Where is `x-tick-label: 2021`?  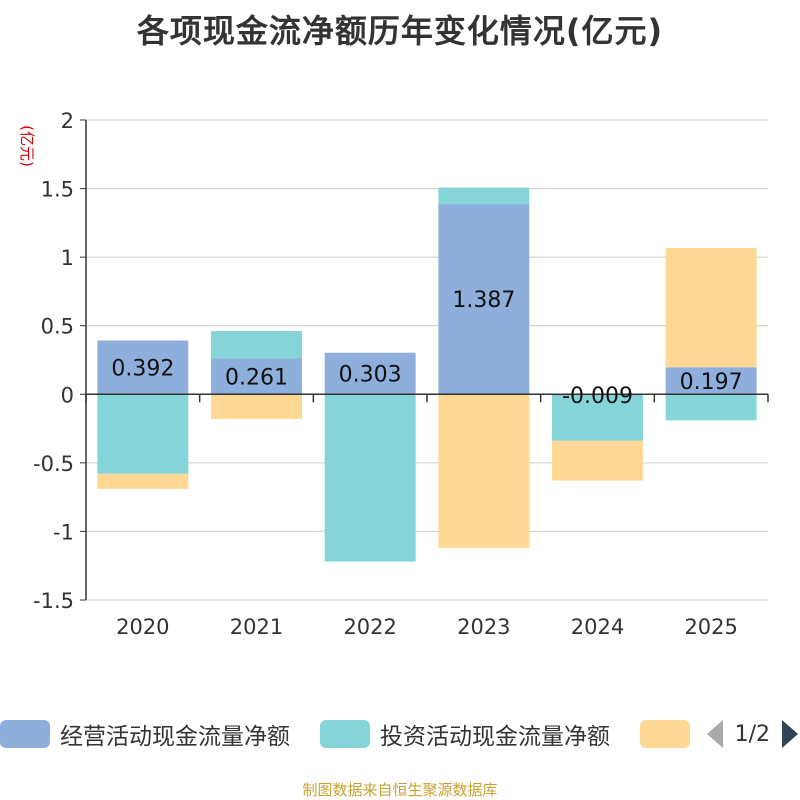
x-tick-label: 2021 is located at coordinates (256, 627).